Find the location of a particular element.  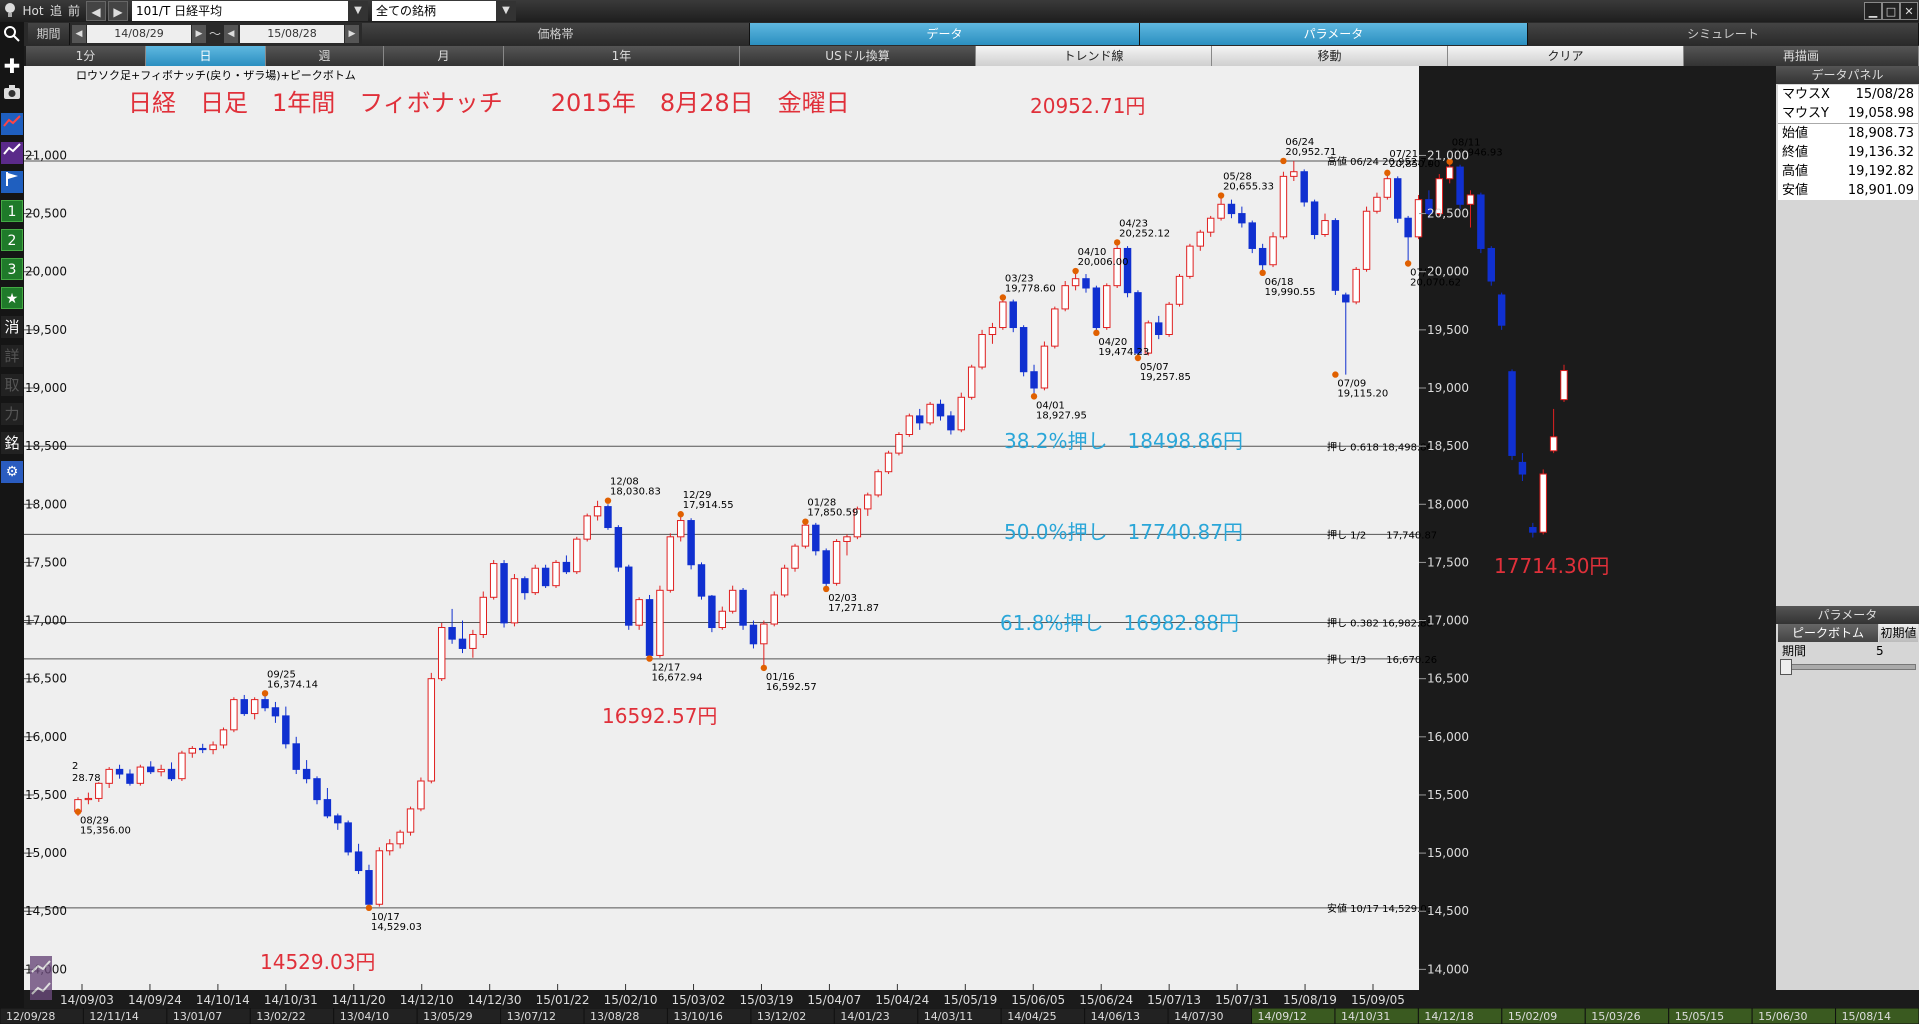

y-tick-label-left: 15,500 is located at coordinates (46, 795).